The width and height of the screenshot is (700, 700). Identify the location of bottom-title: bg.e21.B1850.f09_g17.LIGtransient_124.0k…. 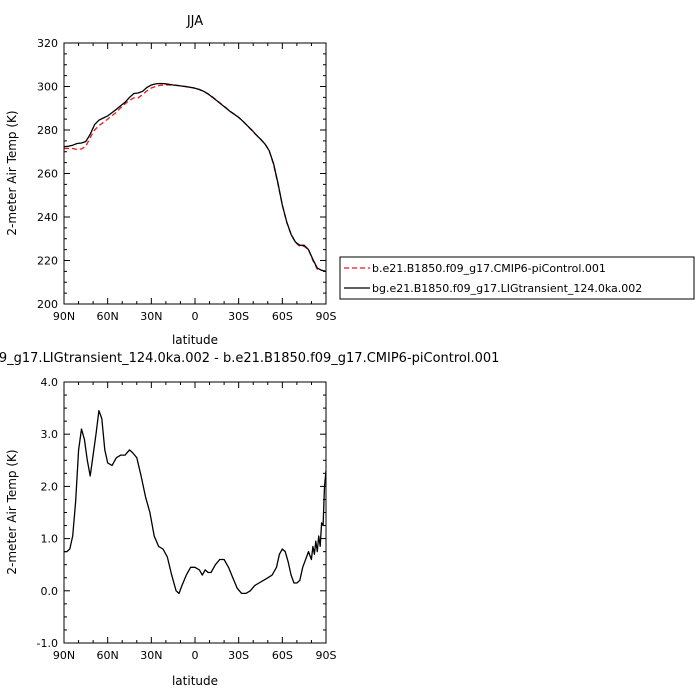
(249, 358).